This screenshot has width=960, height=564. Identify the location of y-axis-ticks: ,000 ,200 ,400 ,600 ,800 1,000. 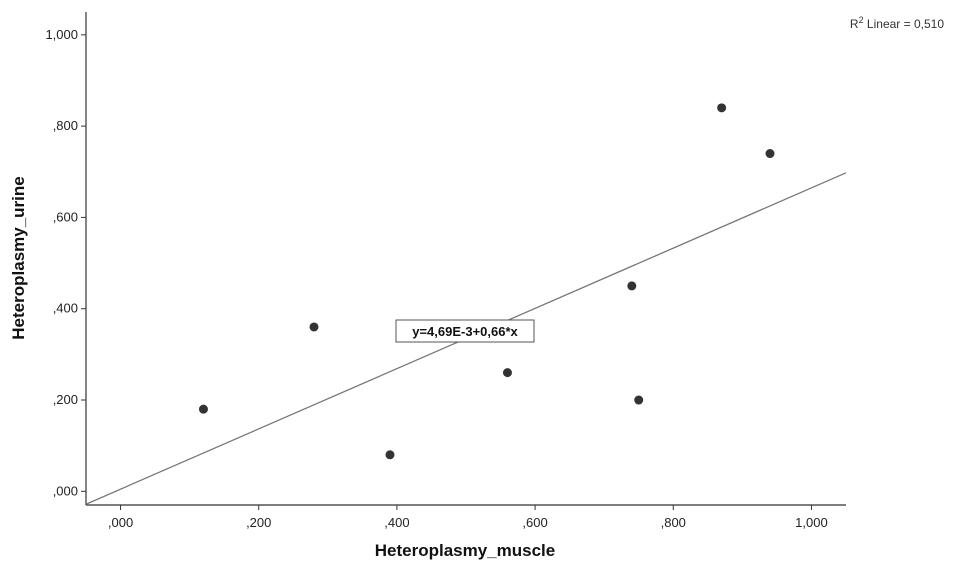
(65, 262).